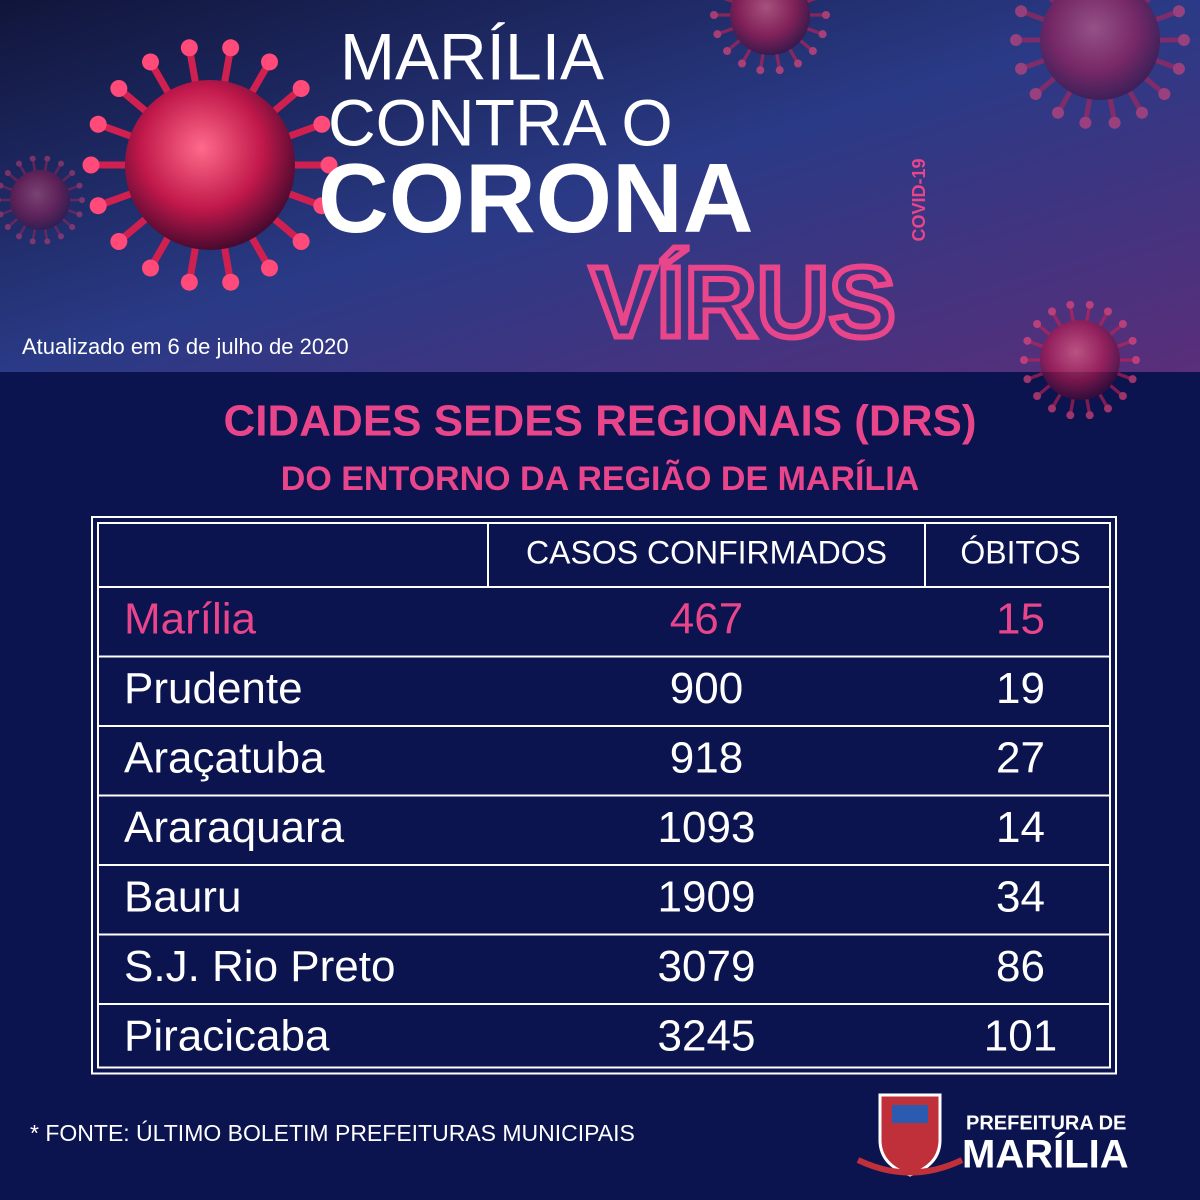 The height and width of the screenshot is (1200, 1200). I want to click on banner-tag: COVID-19, so click(919, 199).